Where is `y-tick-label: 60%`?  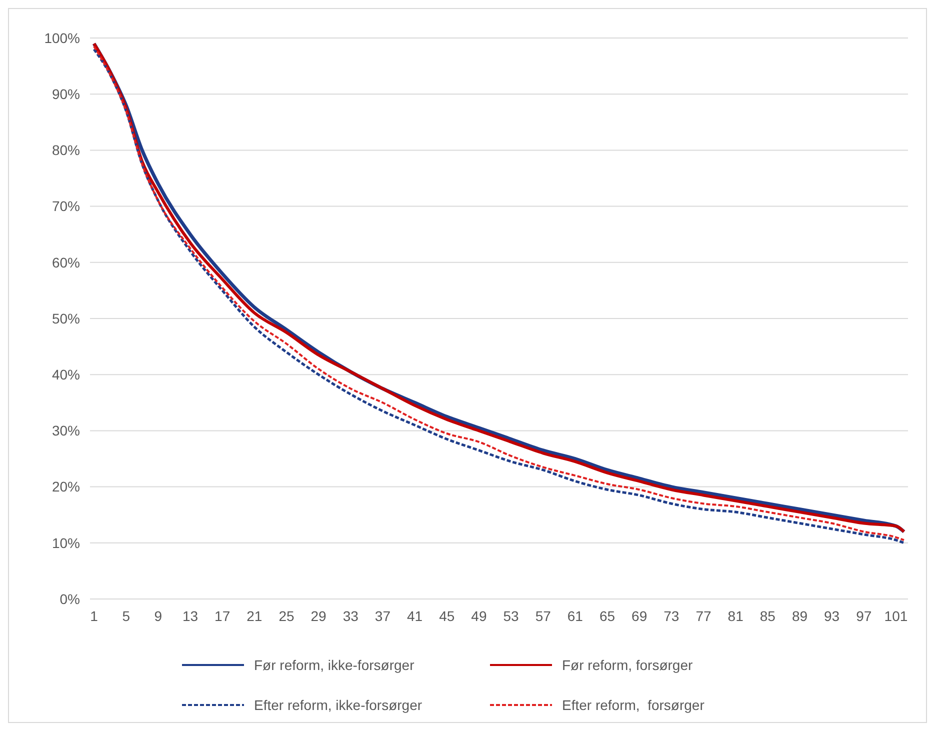
y-tick-label: 60% is located at coordinates (66, 262).